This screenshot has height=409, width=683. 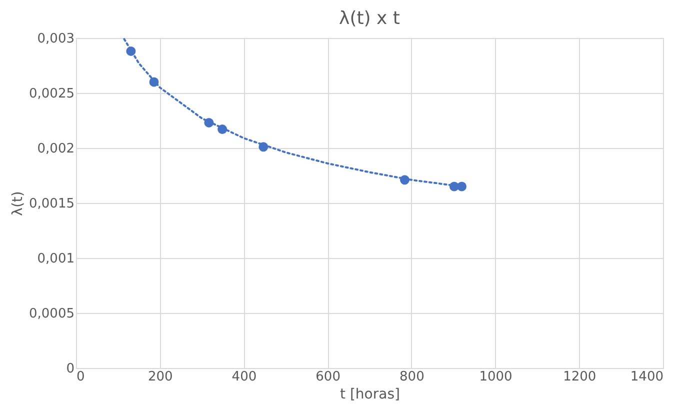 I want to click on y-tick-label: 0,003, so click(x=55, y=39).